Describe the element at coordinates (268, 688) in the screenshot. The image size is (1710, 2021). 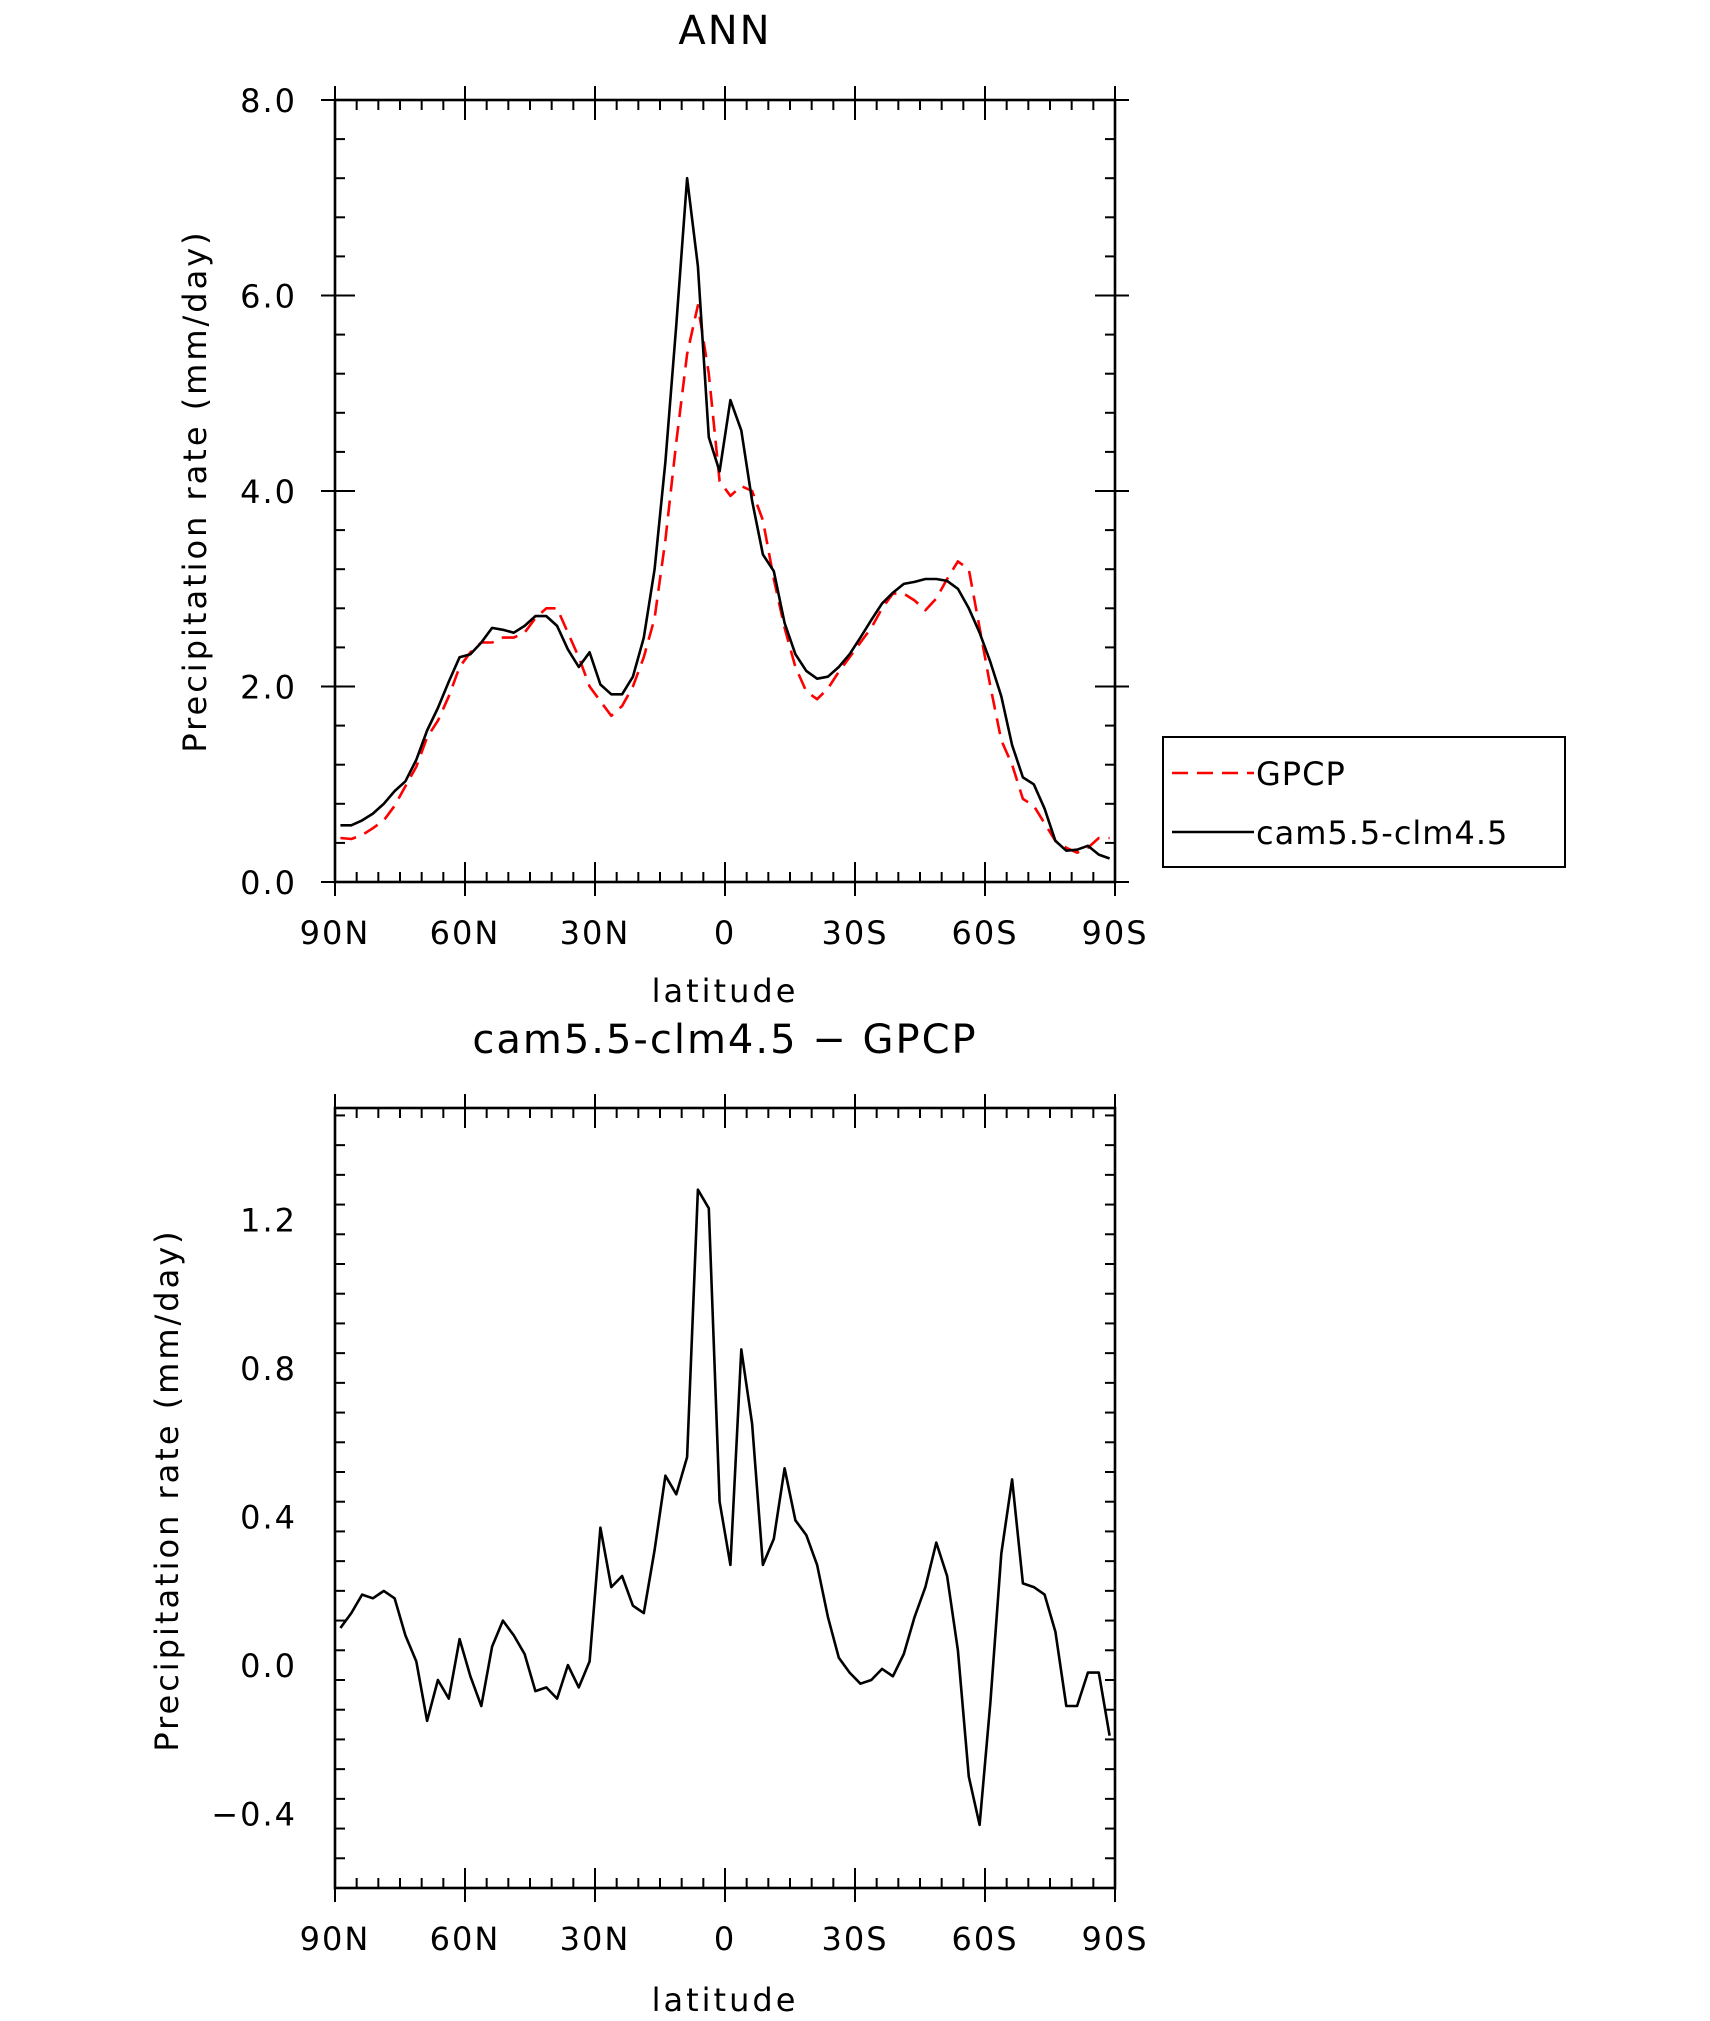
I see `y-tick-label: 2.0` at that location.